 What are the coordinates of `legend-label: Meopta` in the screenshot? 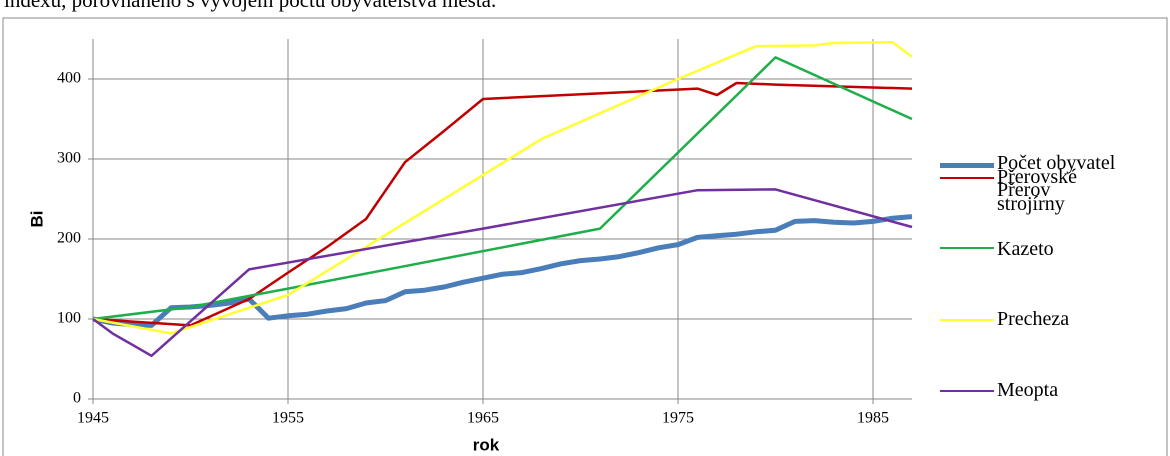 It's located at (1028, 390).